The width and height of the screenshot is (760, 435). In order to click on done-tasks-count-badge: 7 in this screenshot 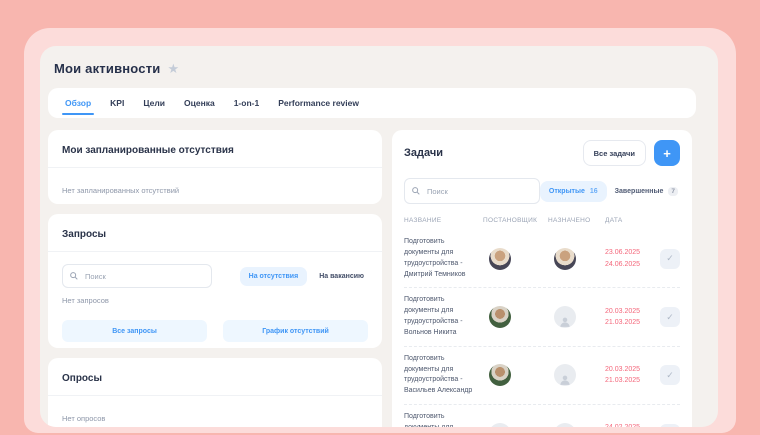, I will do `click(673, 191)`.